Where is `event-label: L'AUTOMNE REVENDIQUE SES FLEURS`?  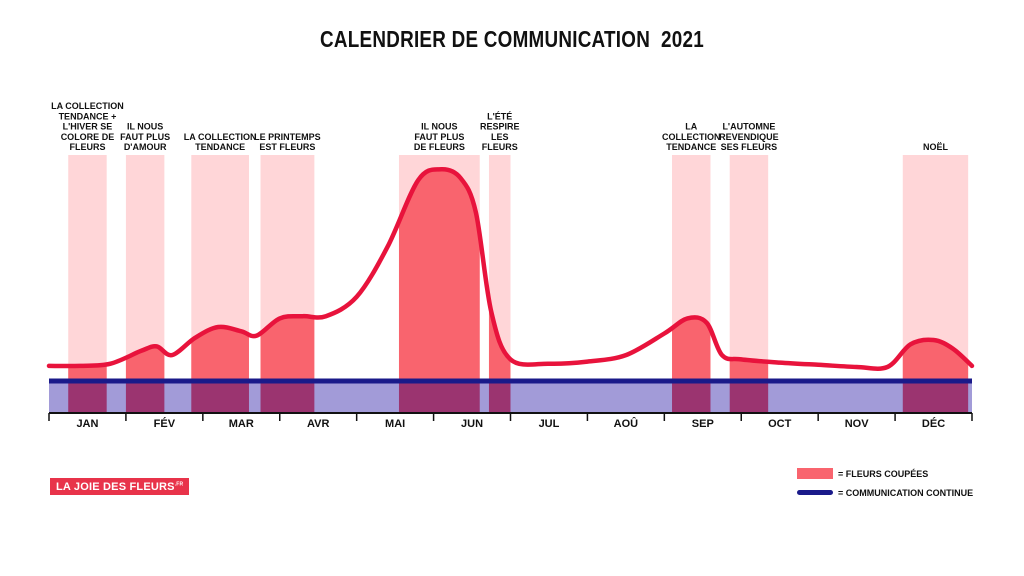
event-label: L'AUTOMNE REVENDIQUE SES FLEURS is located at coordinates (749, 137).